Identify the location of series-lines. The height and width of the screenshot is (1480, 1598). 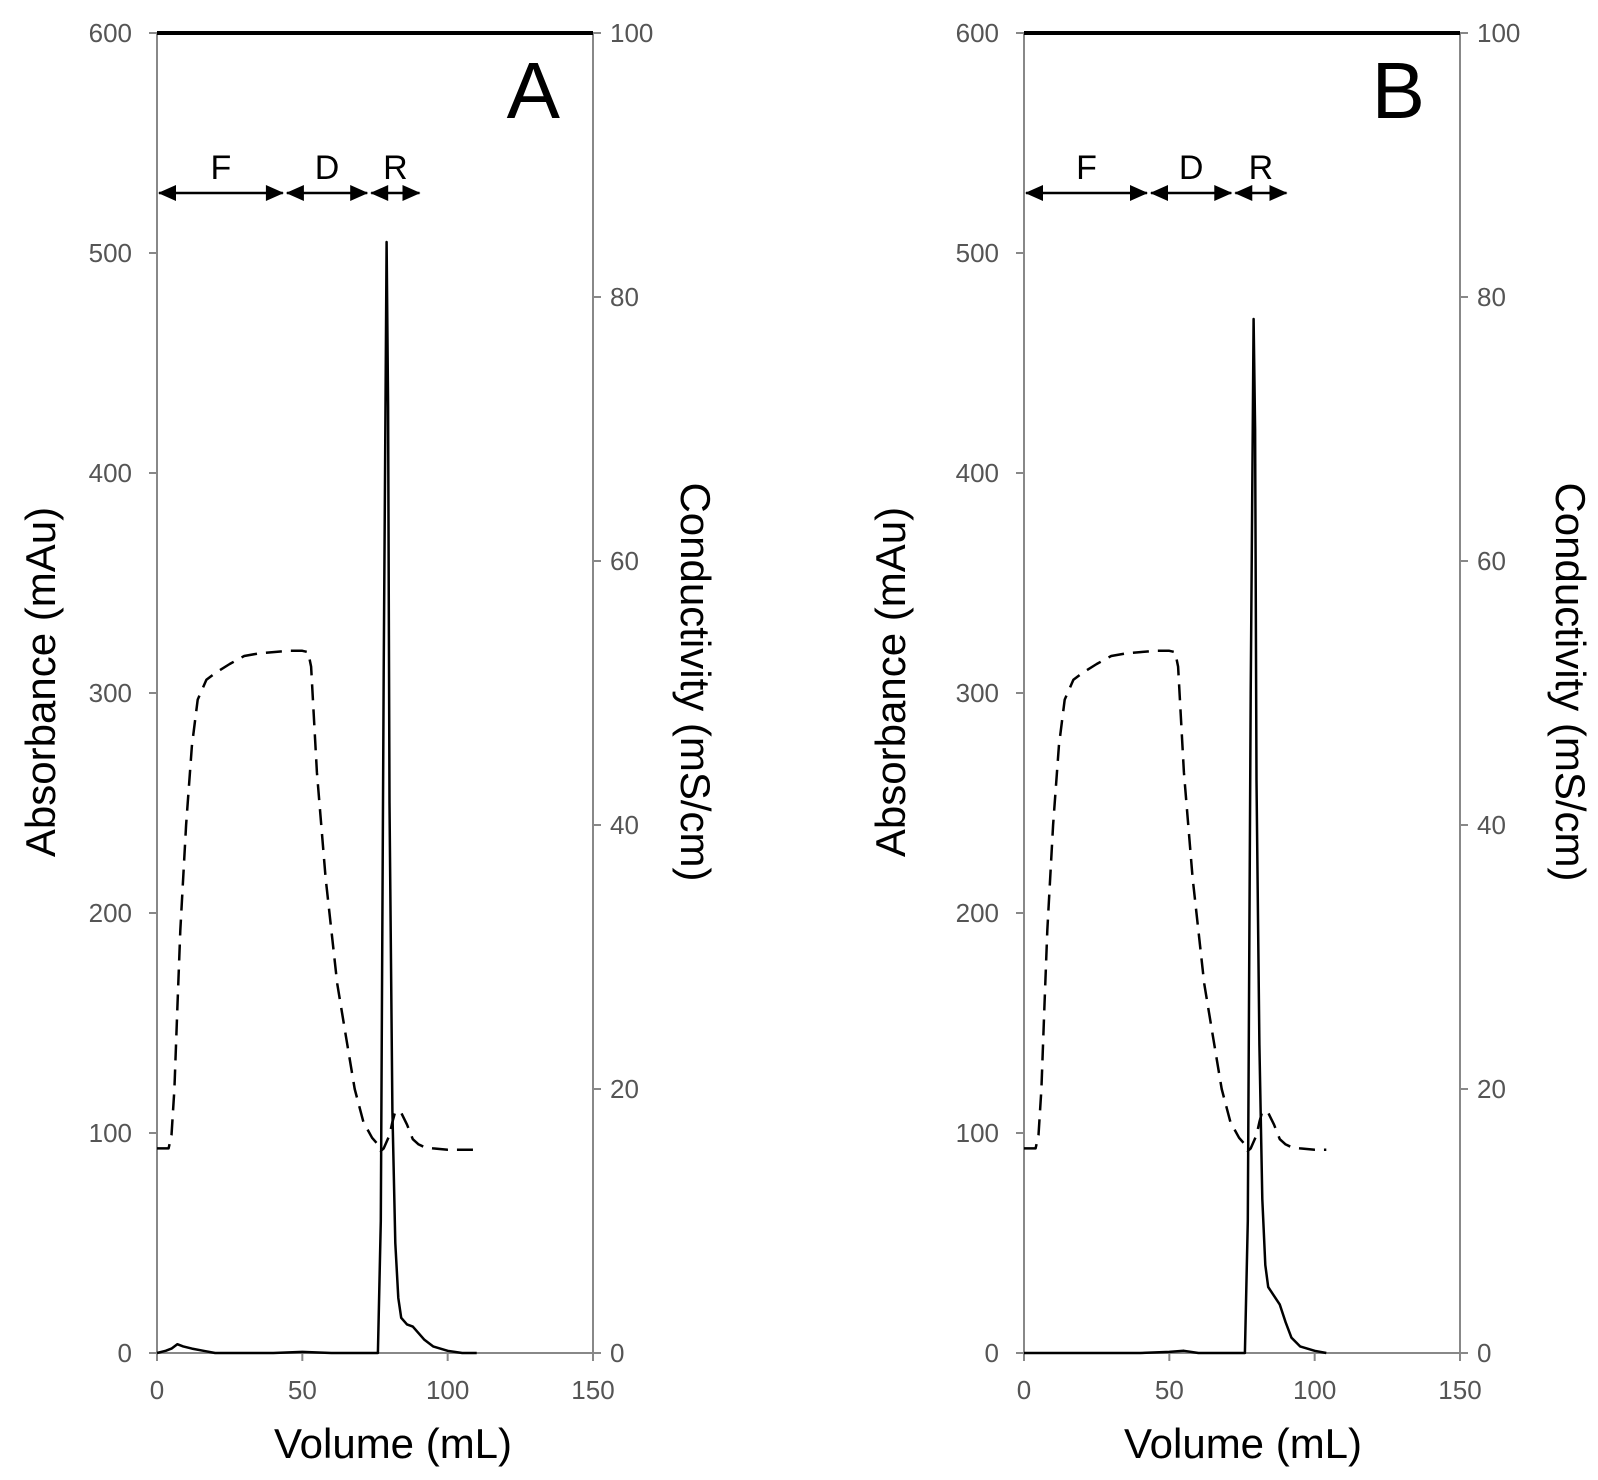
(1175, 836).